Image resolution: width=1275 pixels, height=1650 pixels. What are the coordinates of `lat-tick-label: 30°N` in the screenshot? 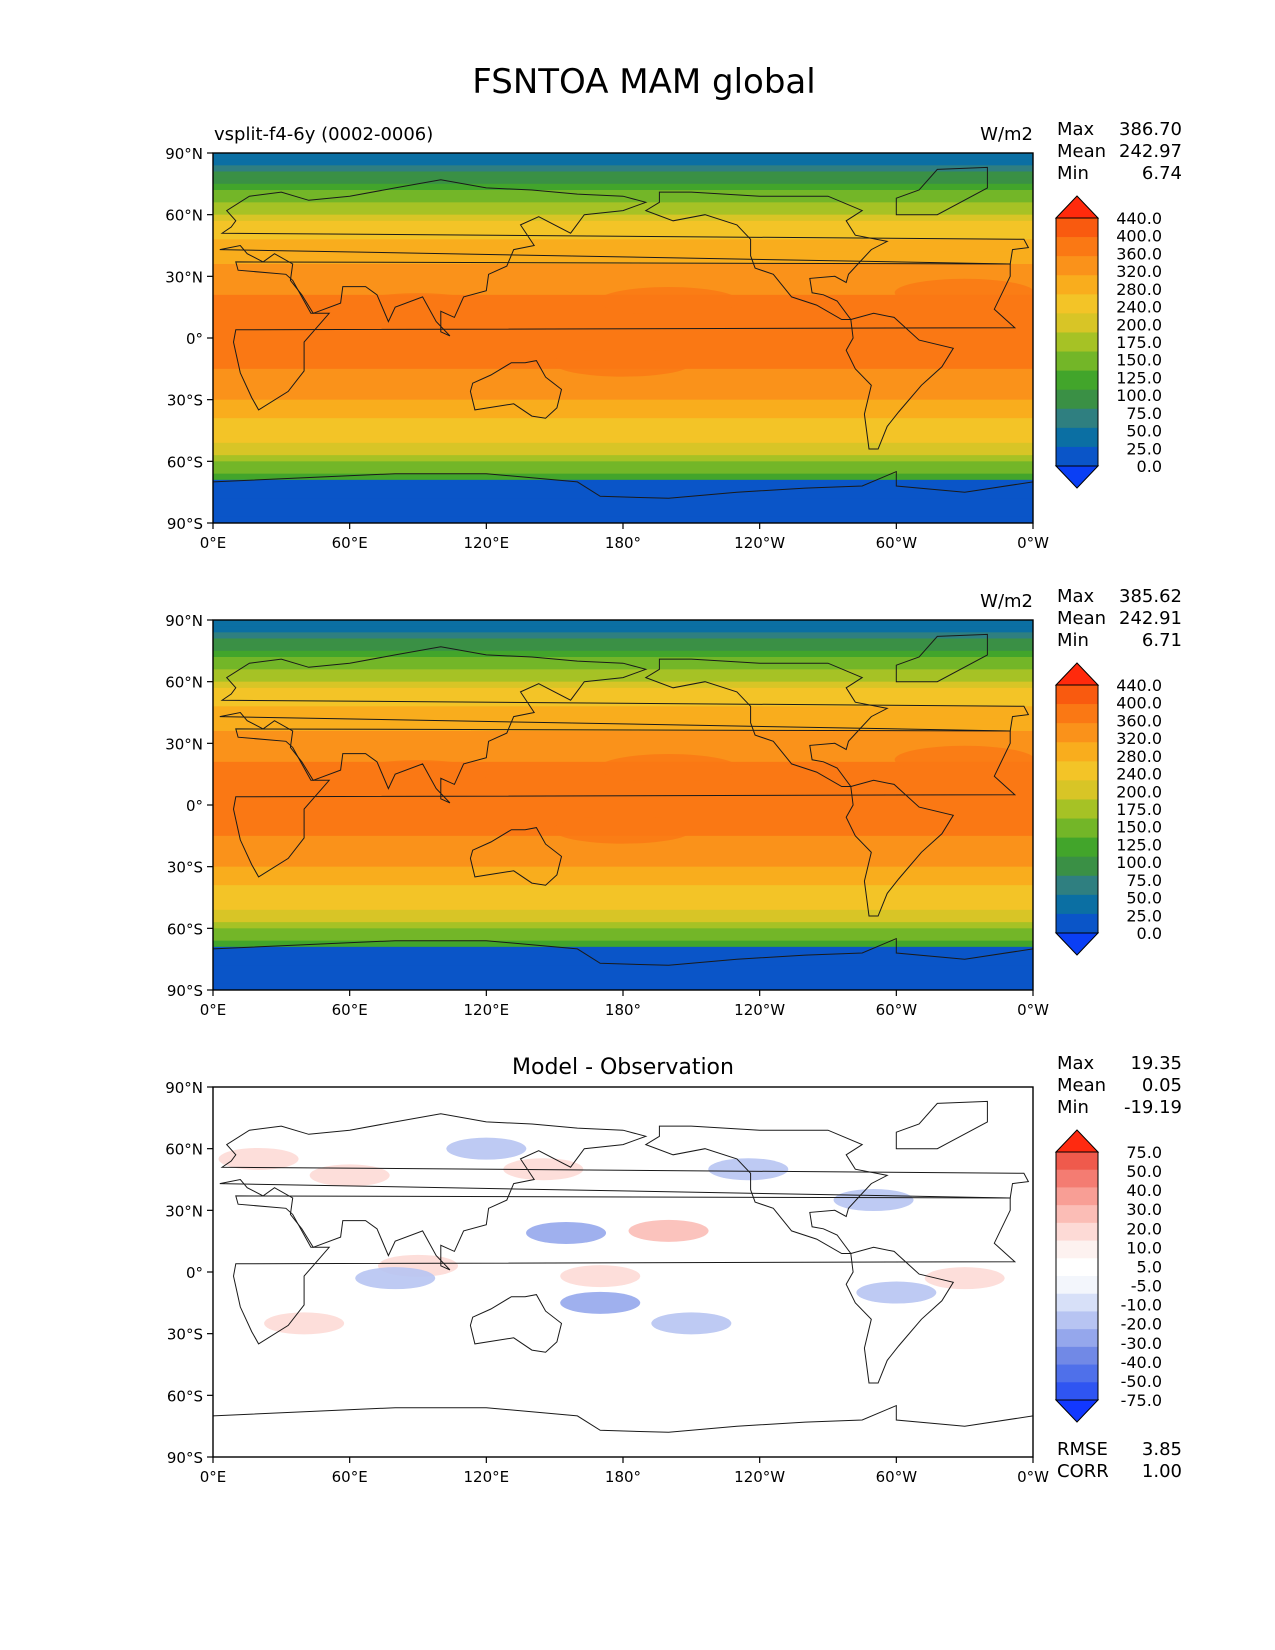 It's located at (184, 277).